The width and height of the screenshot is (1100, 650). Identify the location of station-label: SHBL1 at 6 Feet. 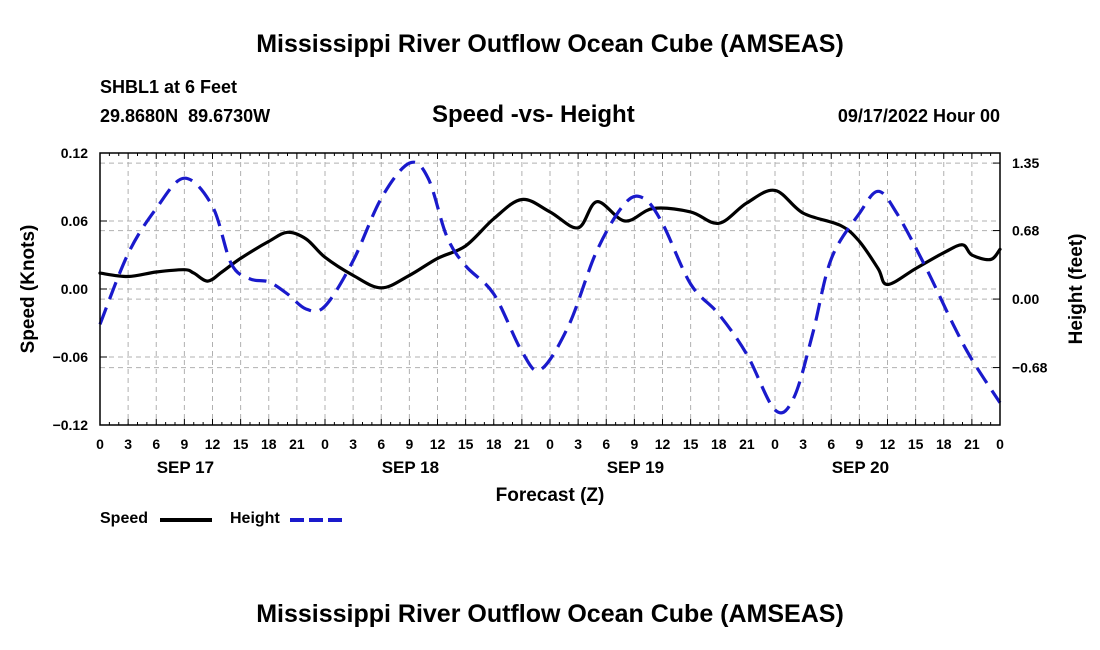
(169, 87).